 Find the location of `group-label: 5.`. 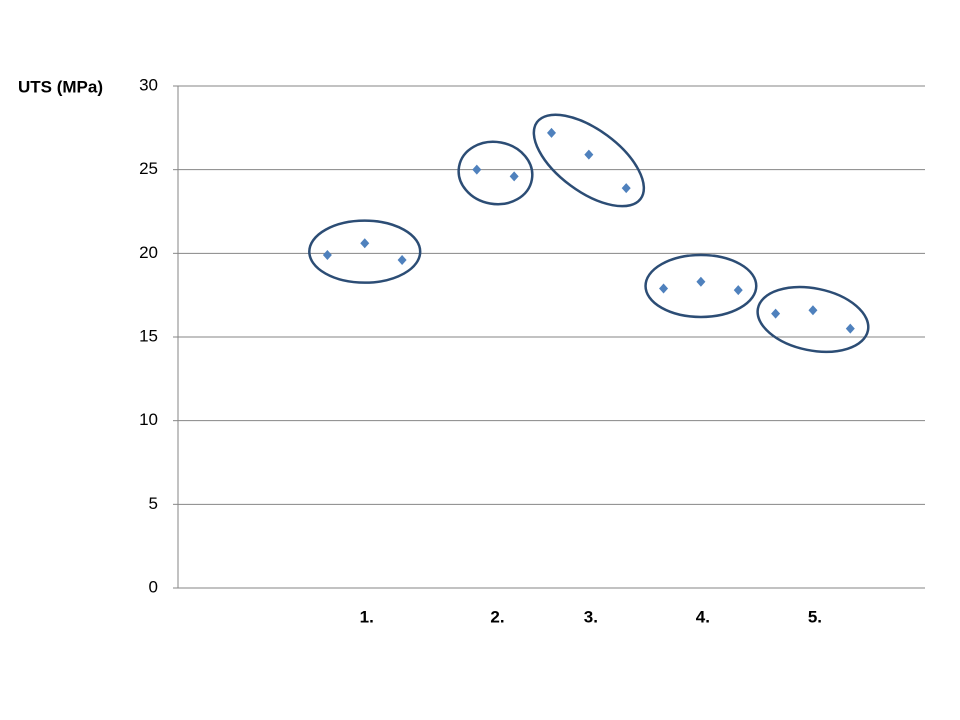

group-label: 5. is located at coordinates (815, 616).